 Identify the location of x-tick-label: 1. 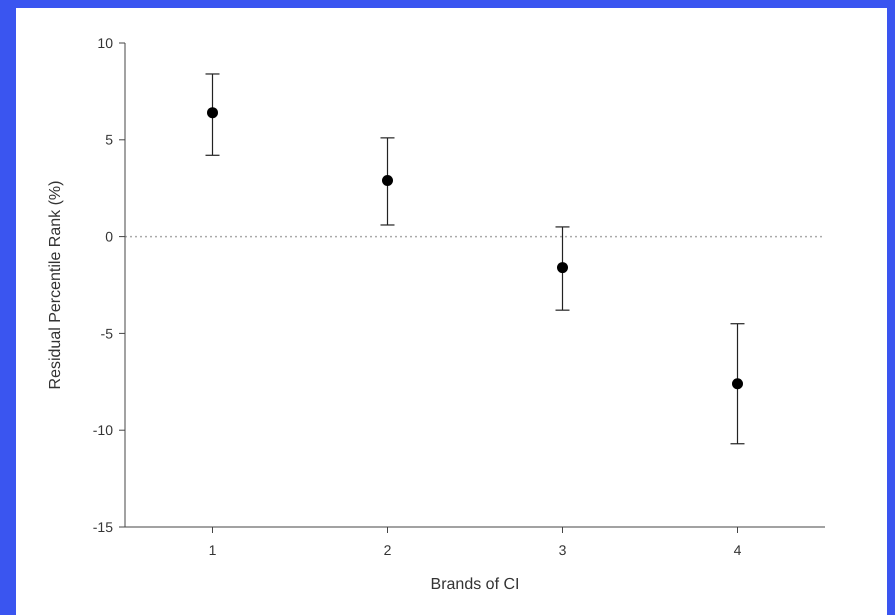
(212, 550).